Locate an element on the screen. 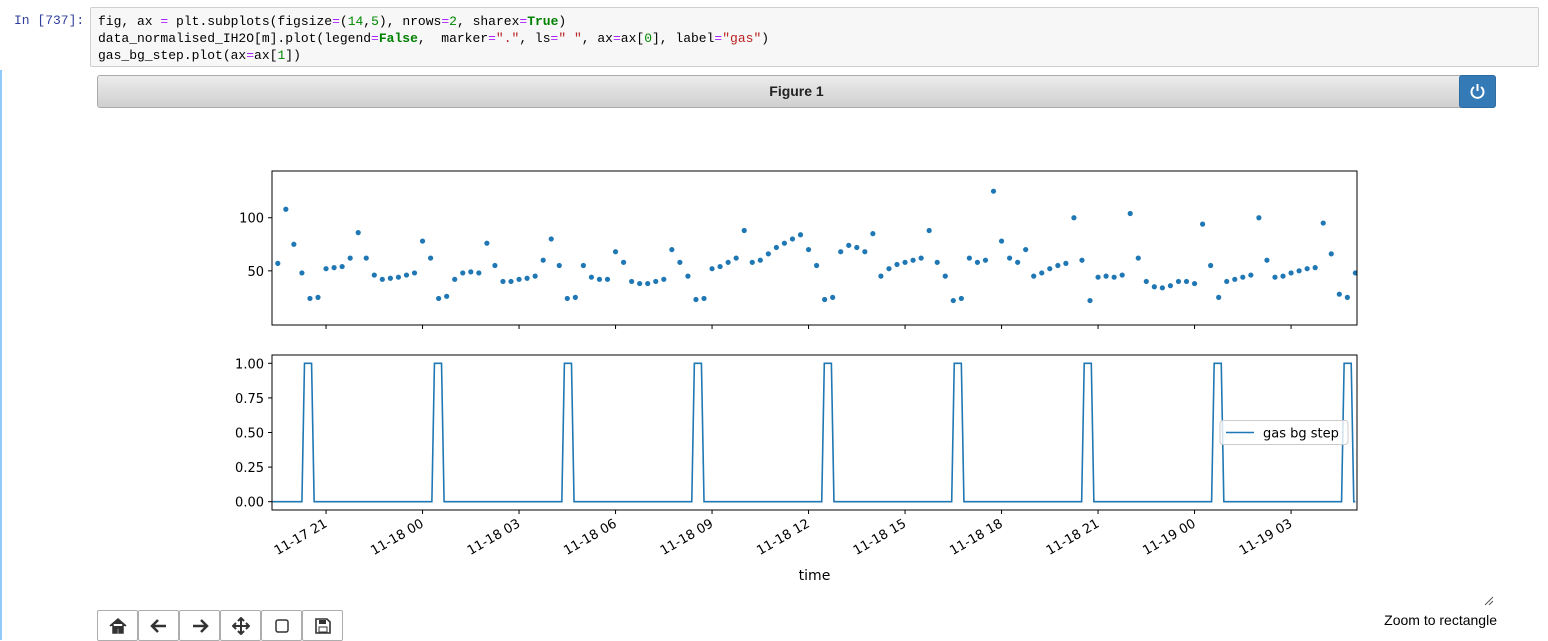 The height and width of the screenshot is (641, 1548). y-tick-label: 0.00 is located at coordinates (249, 503).